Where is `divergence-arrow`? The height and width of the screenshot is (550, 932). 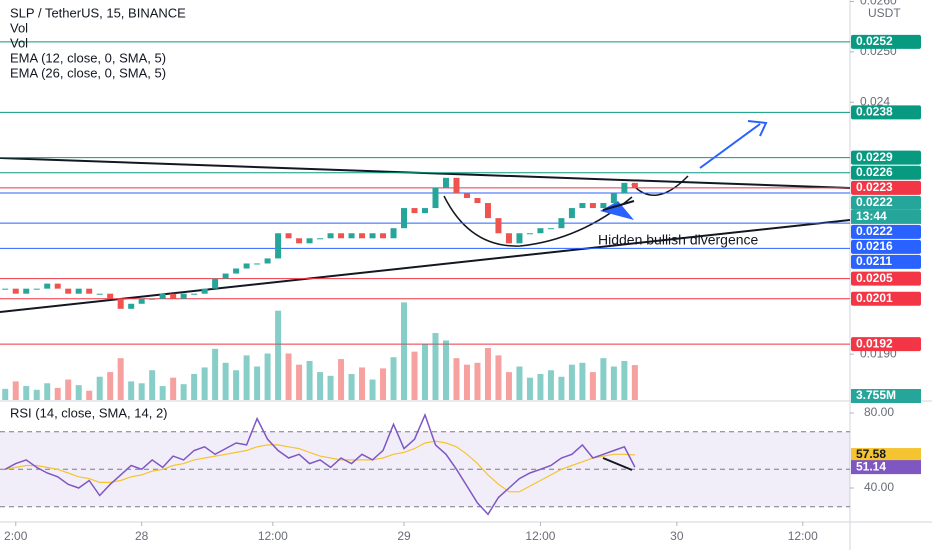
divergence-arrow is located at coordinates (617, 210).